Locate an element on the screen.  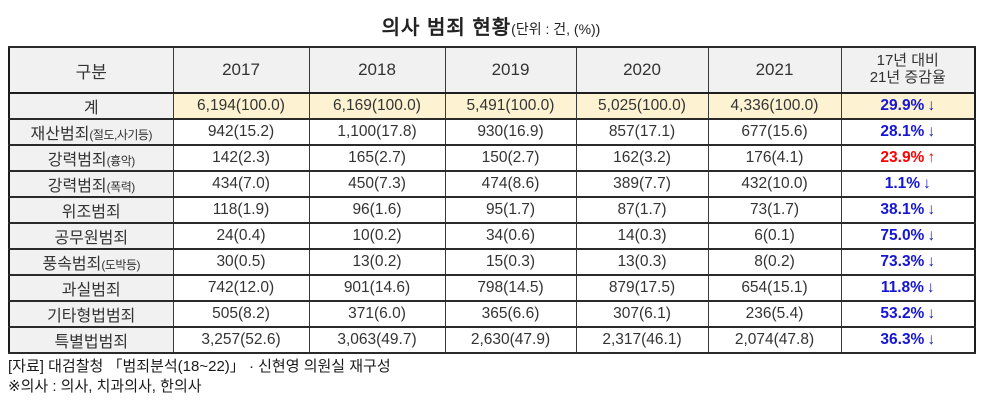
value-cell: 10(0.2) is located at coordinates (377, 236).